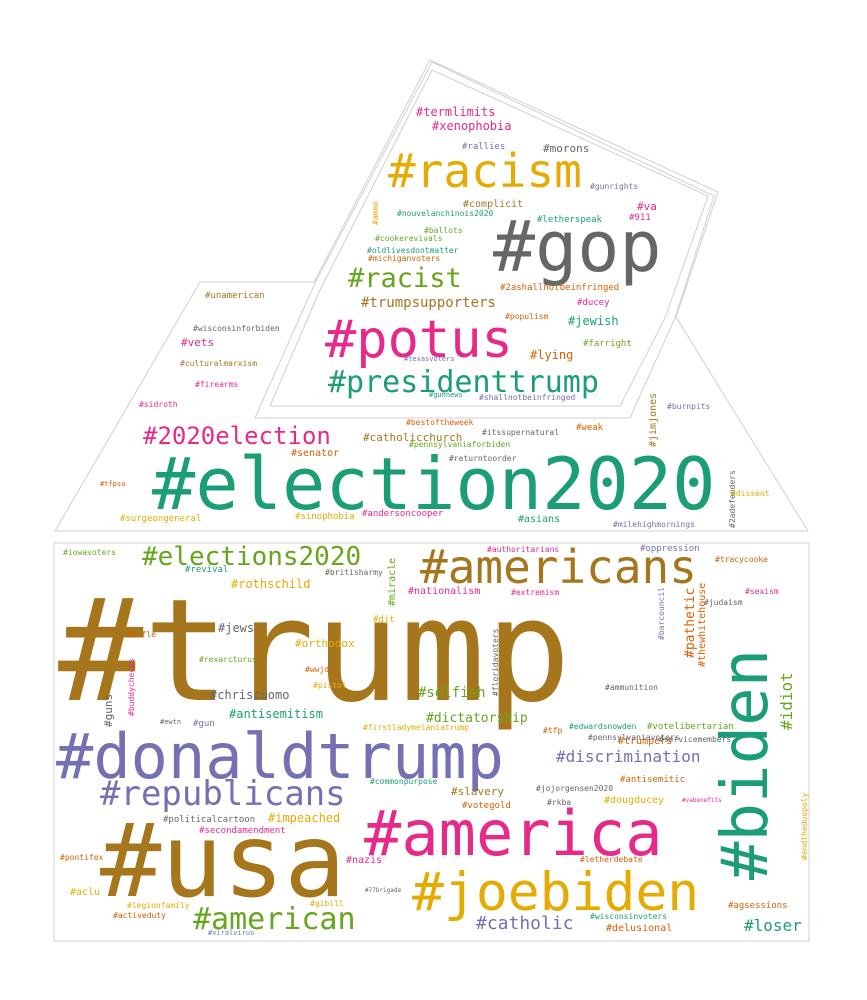 The height and width of the screenshot is (1000, 867). Describe the element at coordinates (204, 724) in the screenshot. I see `hashtag-word: #gun` at that location.